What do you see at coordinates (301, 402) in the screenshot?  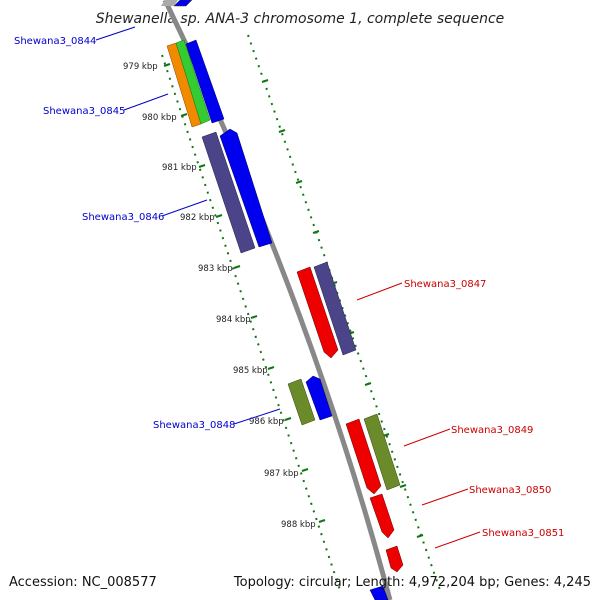 I see `gene-block-0848-olive` at bounding box center [301, 402].